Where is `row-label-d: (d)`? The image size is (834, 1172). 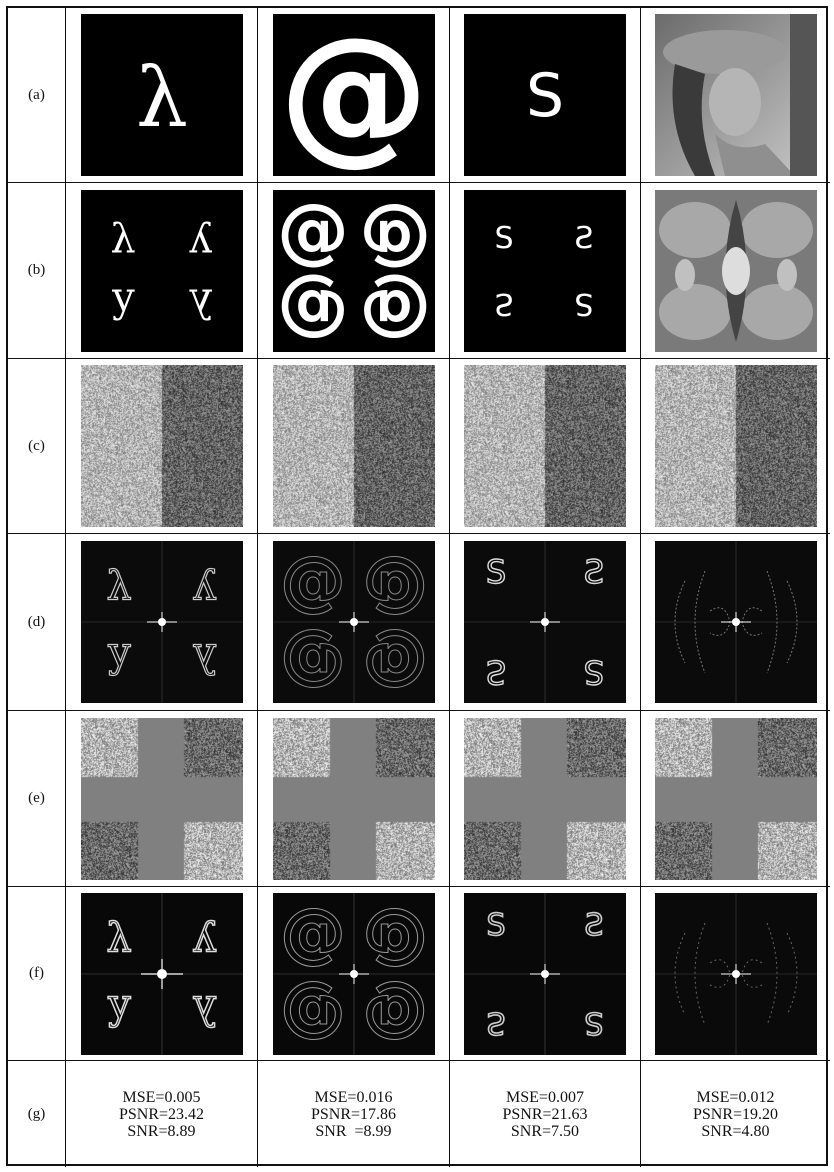
row-label-d: (d) is located at coordinates (37, 622).